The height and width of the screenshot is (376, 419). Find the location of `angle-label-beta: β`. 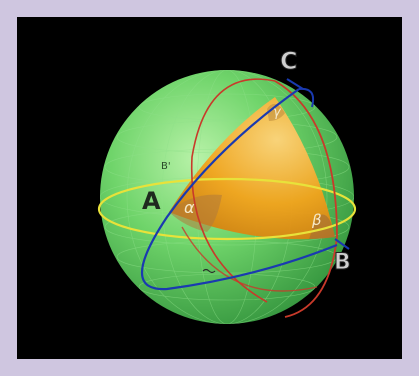

angle-label-beta: β is located at coordinates (316, 220).